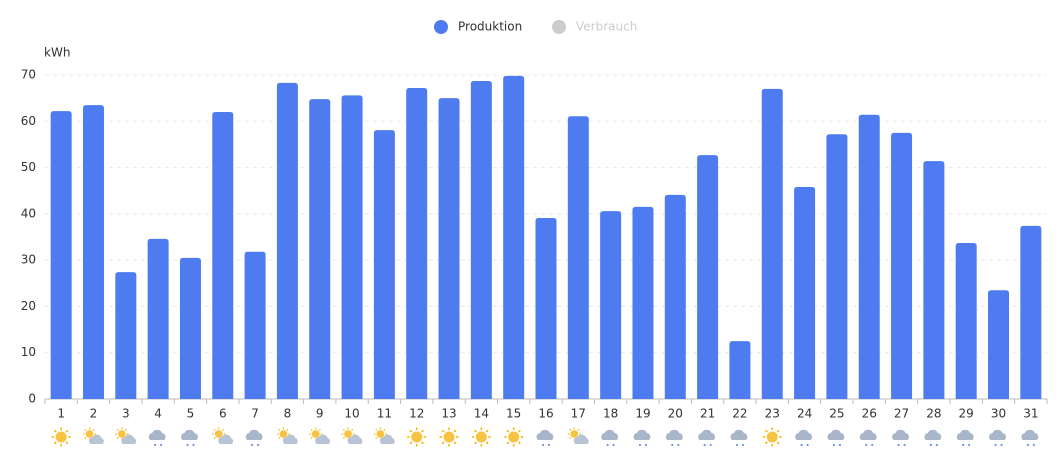  What do you see at coordinates (28, 352) in the screenshot?
I see `y-tick-label: 10` at bounding box center [28, 352].